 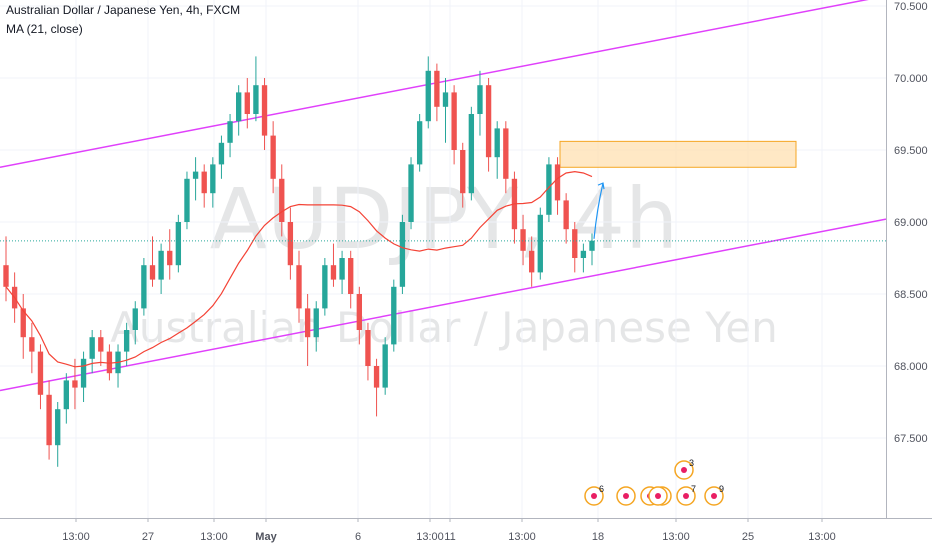 What do you see at coordinates (911, 223) in the screenshot?
I see `price-tick-label: 69.000` at bounding box center [911, 223].